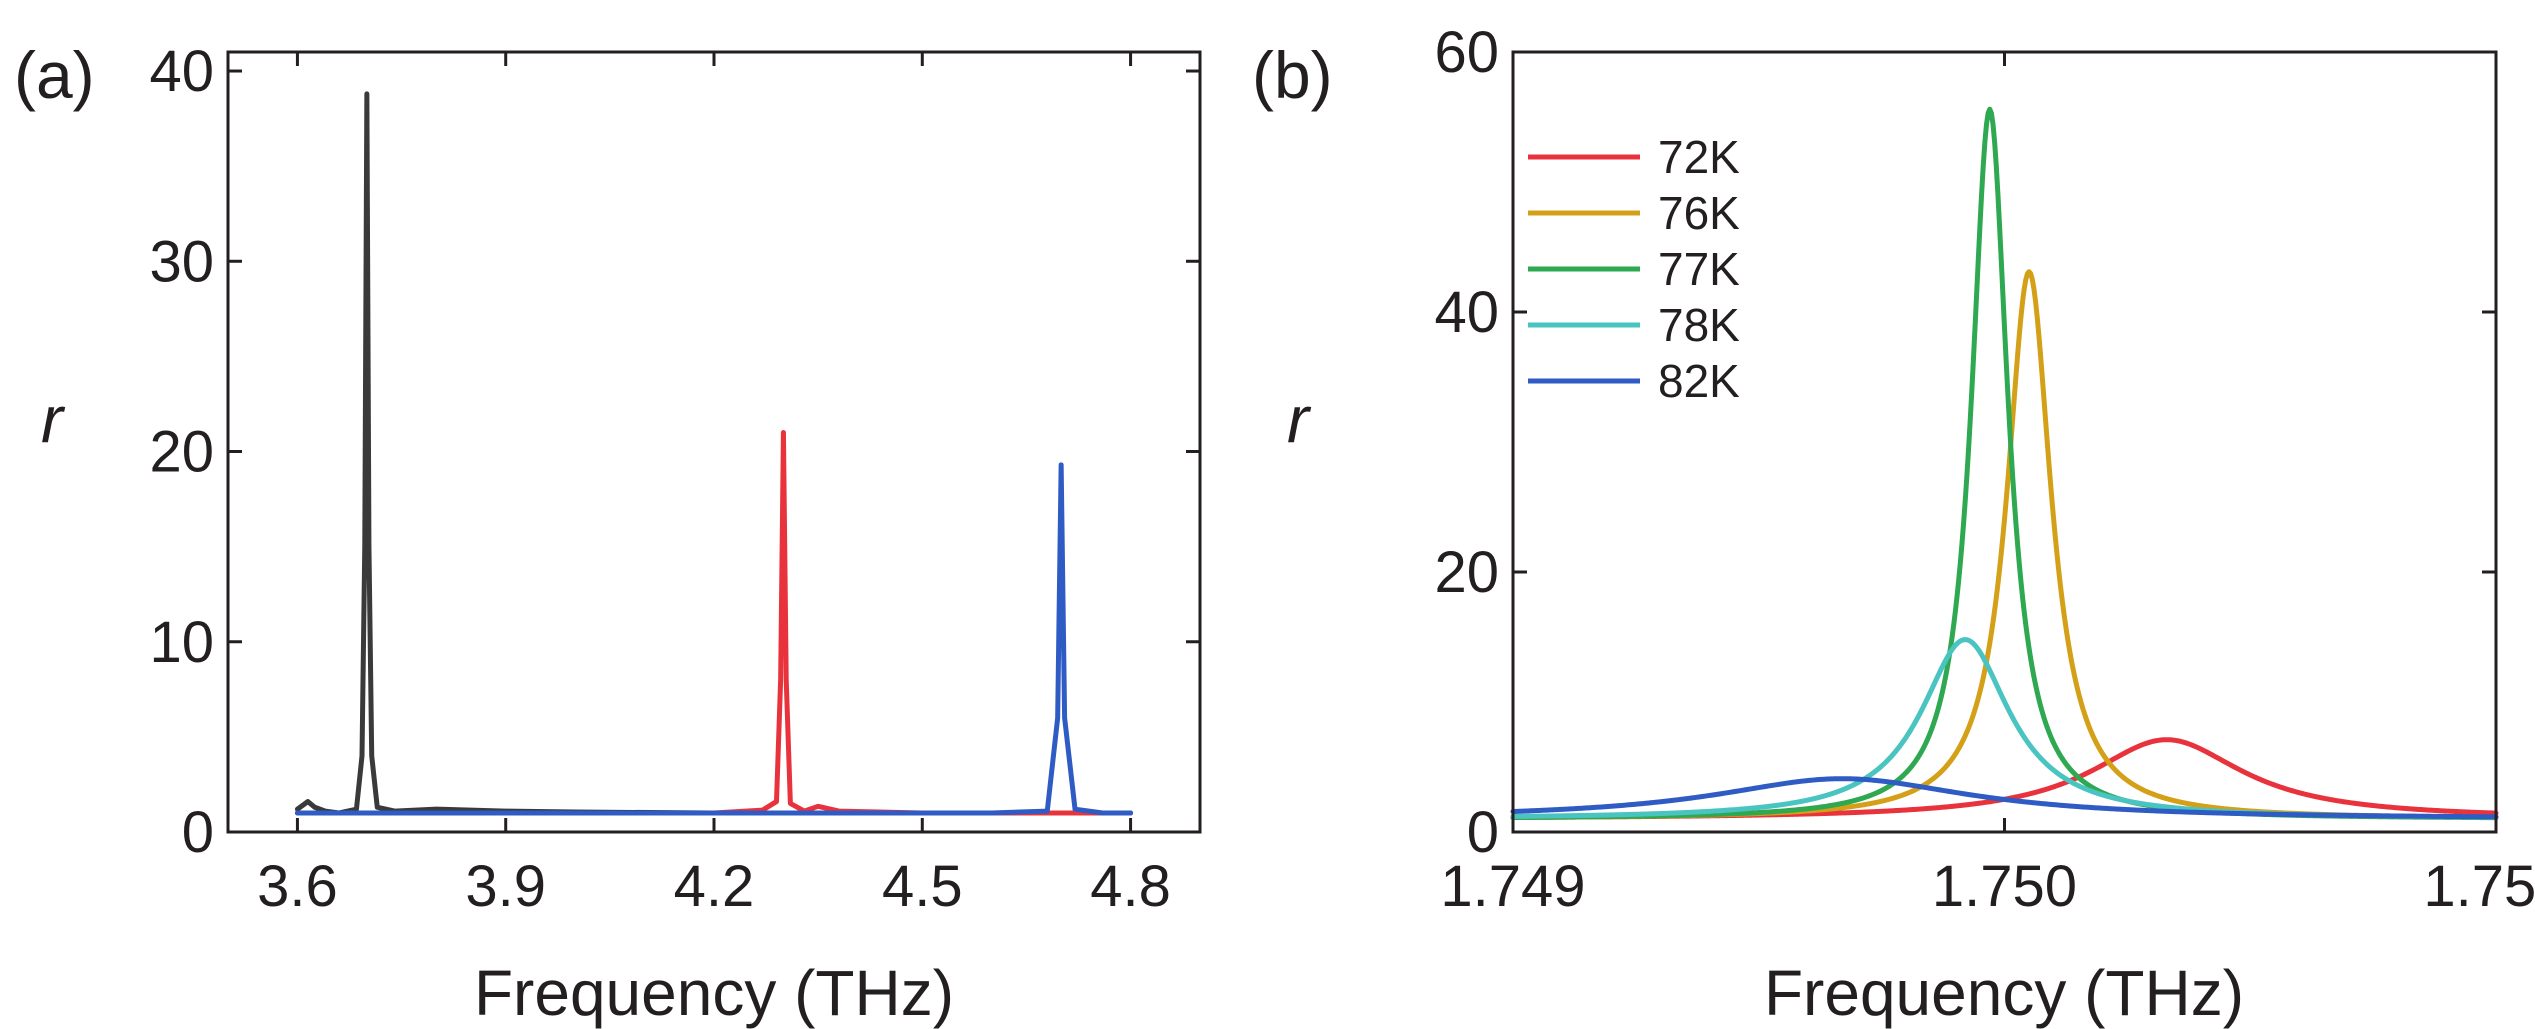  What do you see at coordinates (2004, 886) in the screenshot?
I see `panel-b-xtick-label: 1.750` at bounding box center [2004, 886].